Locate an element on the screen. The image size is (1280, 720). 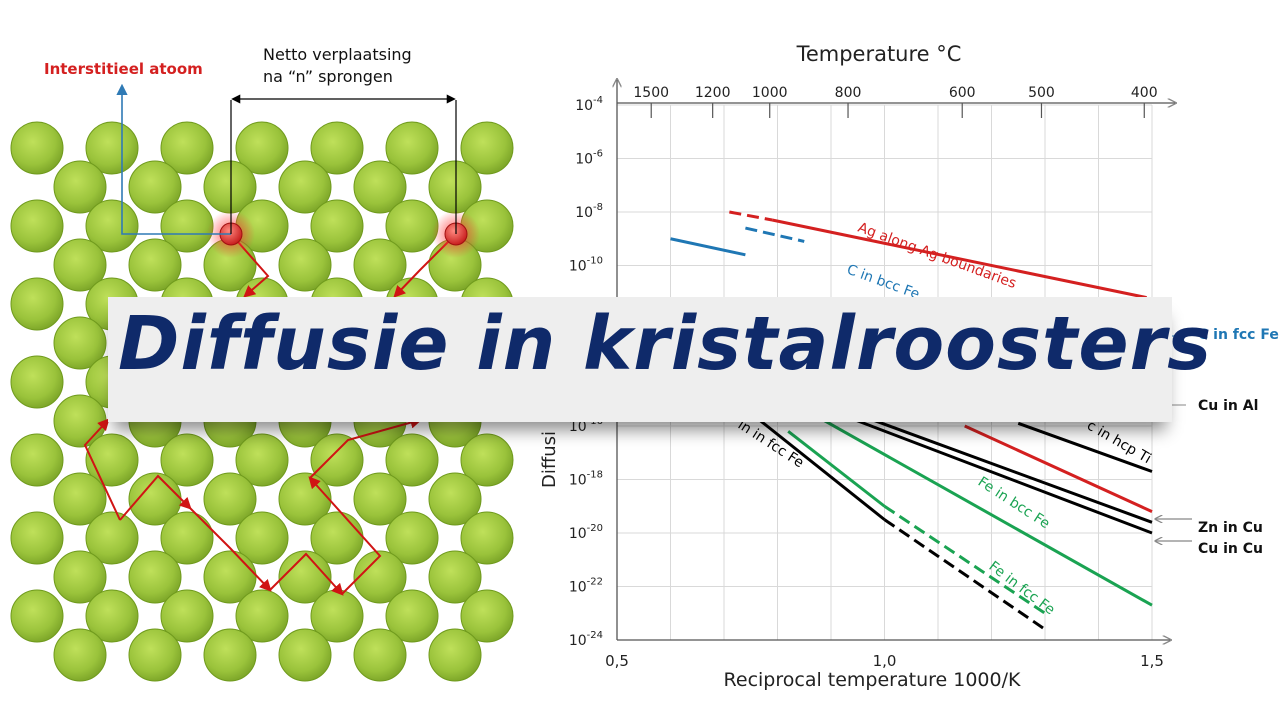
y-tick-label: 10⁻²² is located at coordinates (586, 586).